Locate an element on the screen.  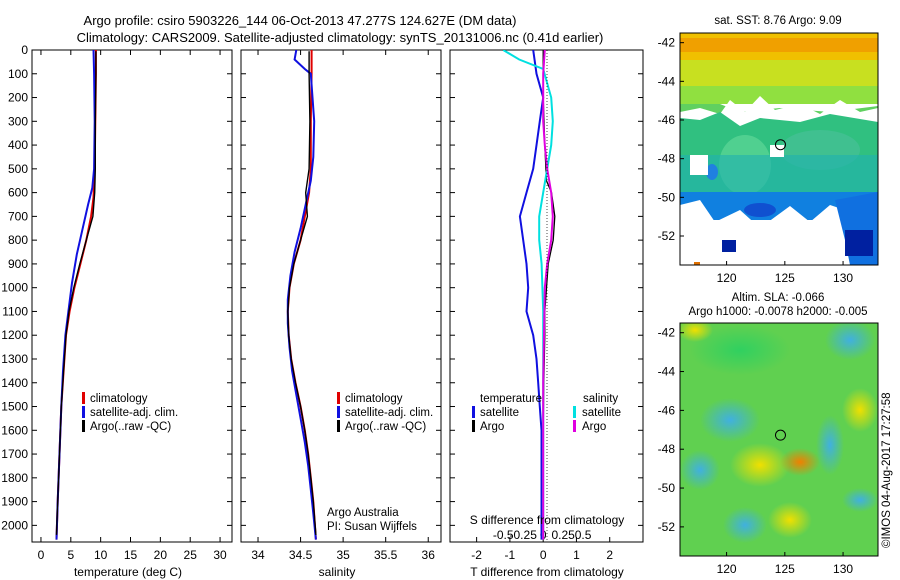
s-tick-label: 0.25 is located at coordinates (563, 535).